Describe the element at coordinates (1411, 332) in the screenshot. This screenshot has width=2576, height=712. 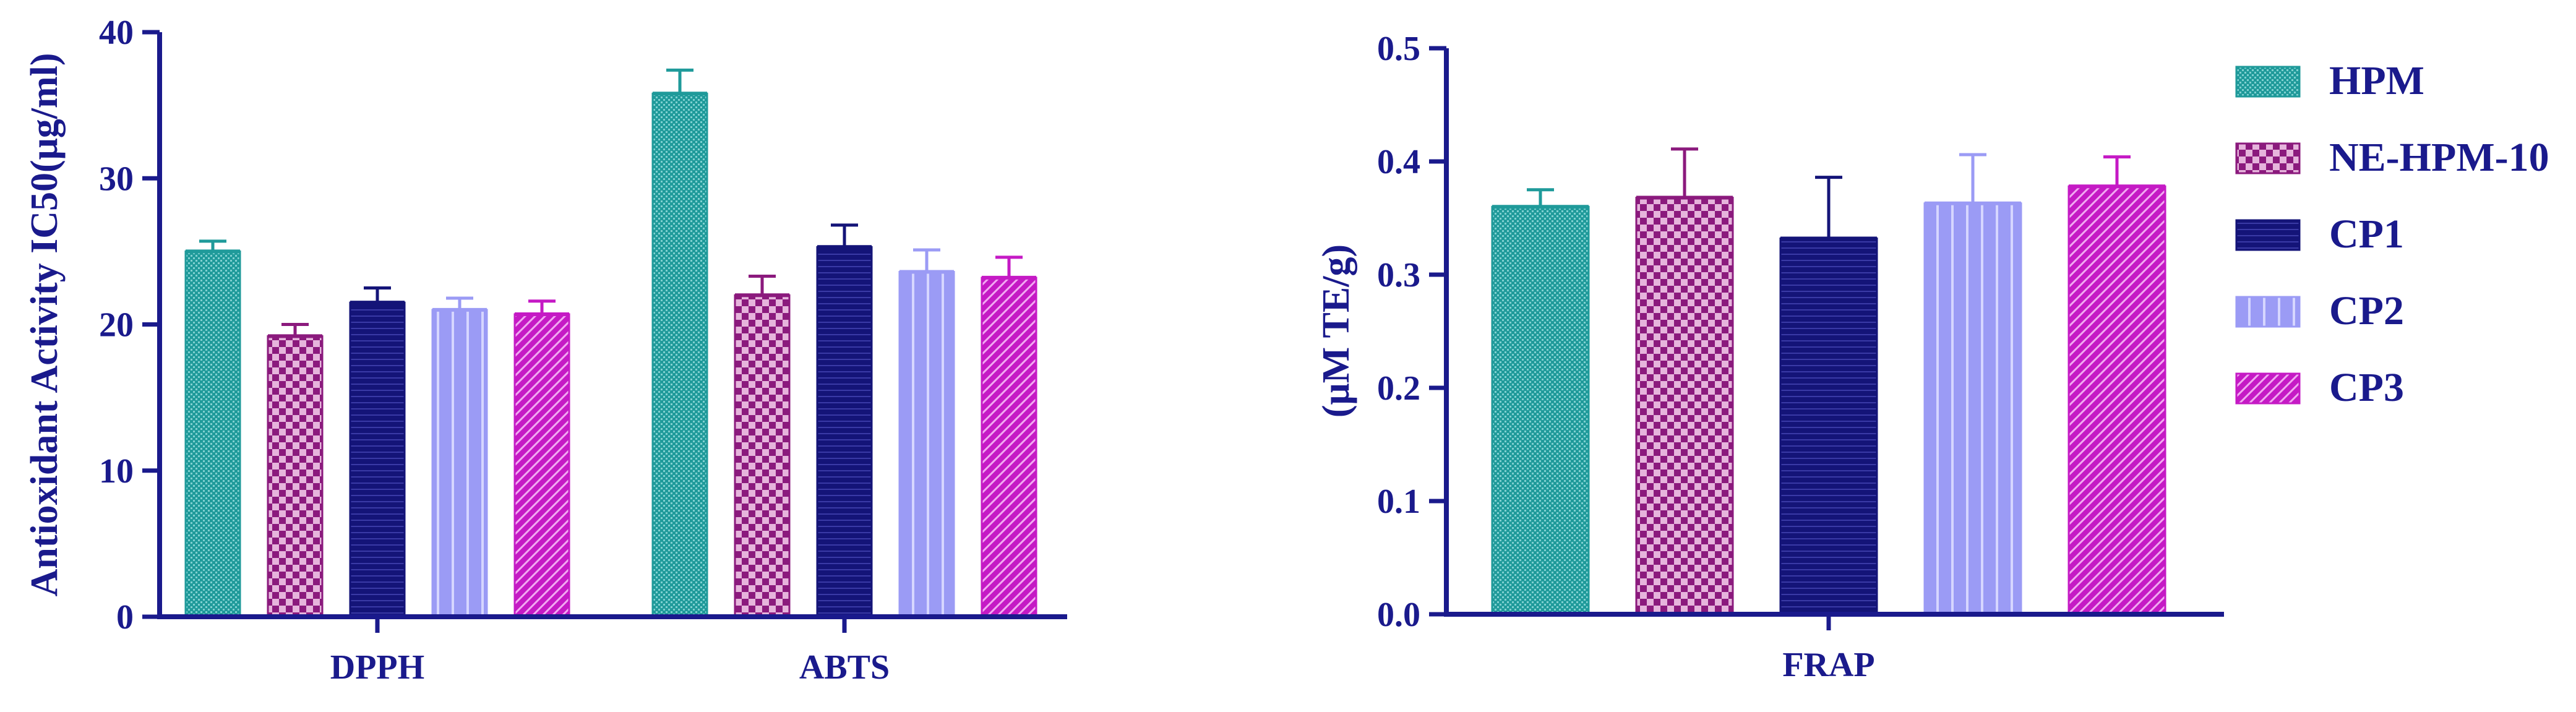
I see `y-ticks-frap: 0.0 0.1 0.2 0.3 0.4 0.5` at that location.